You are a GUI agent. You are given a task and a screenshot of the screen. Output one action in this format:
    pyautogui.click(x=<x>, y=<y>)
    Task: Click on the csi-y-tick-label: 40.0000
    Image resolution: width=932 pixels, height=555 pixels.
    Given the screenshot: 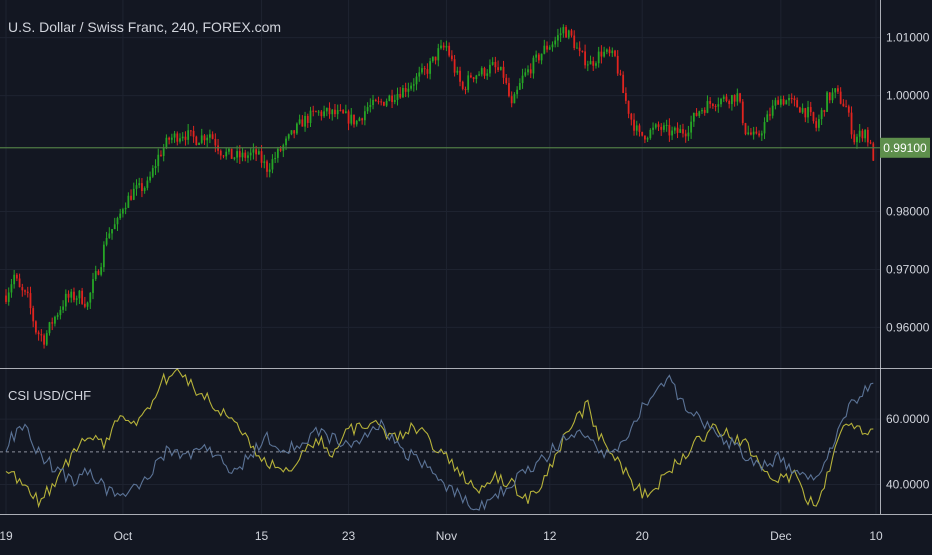 What is the action you would take?
    pyautogui.click(x=908, y=485)
    